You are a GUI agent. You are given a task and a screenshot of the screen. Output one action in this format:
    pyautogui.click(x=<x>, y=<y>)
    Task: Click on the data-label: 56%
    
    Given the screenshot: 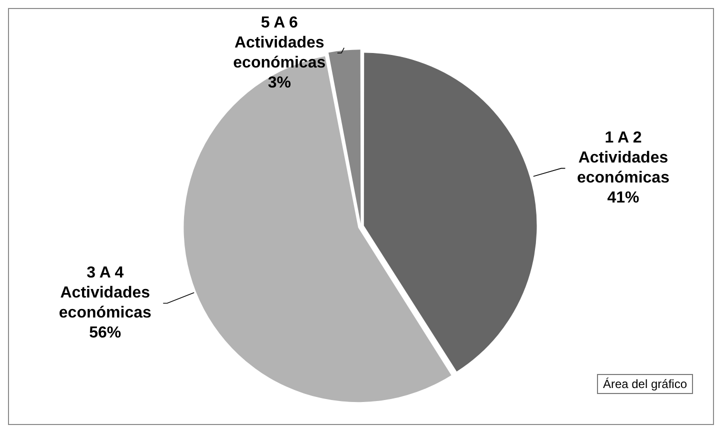 What is the action you would take?
    pyautogui.click(x=105, y=333)
    